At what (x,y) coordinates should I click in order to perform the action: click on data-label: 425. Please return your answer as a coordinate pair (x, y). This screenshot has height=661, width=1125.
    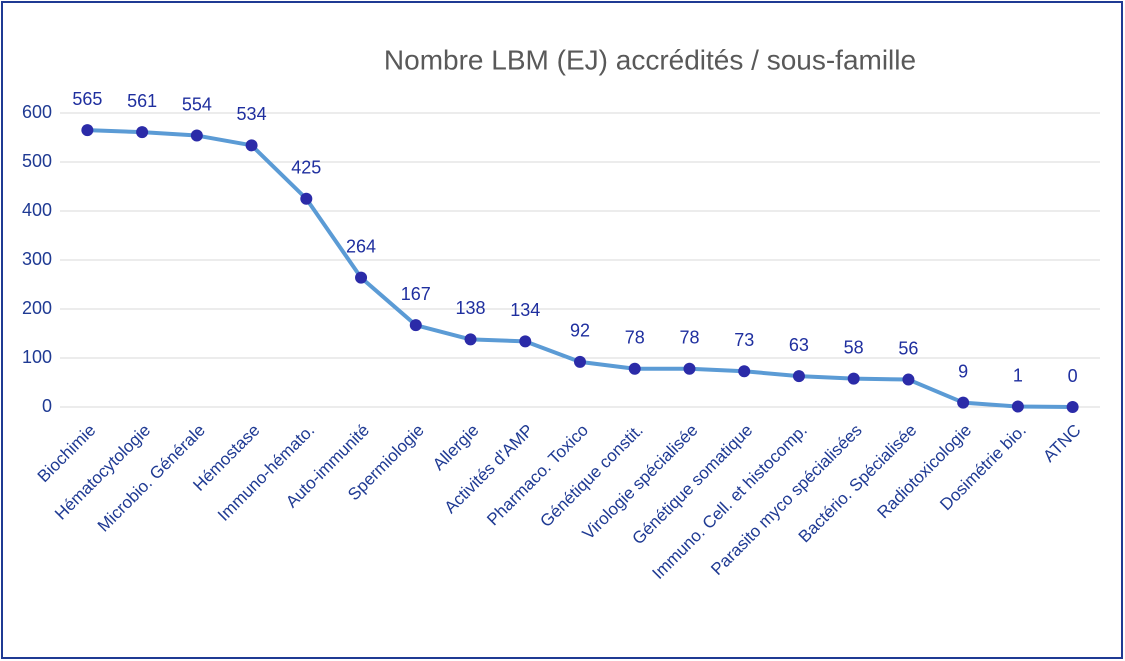
    Looking at the image, I should click on (306, 168).